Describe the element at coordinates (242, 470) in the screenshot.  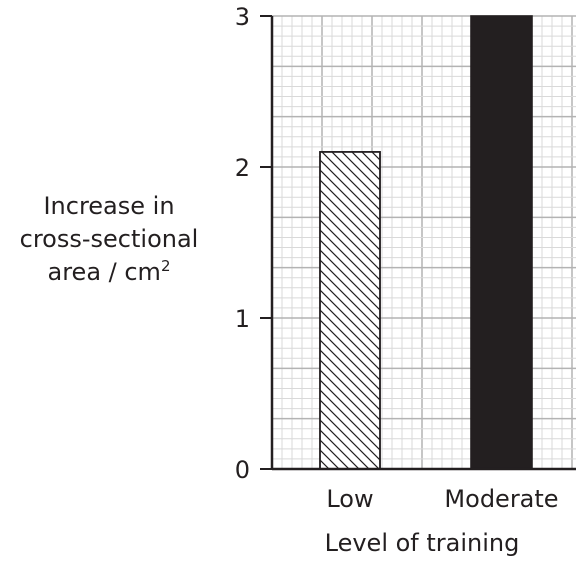
I see `y-tick-label: 0` at that location.